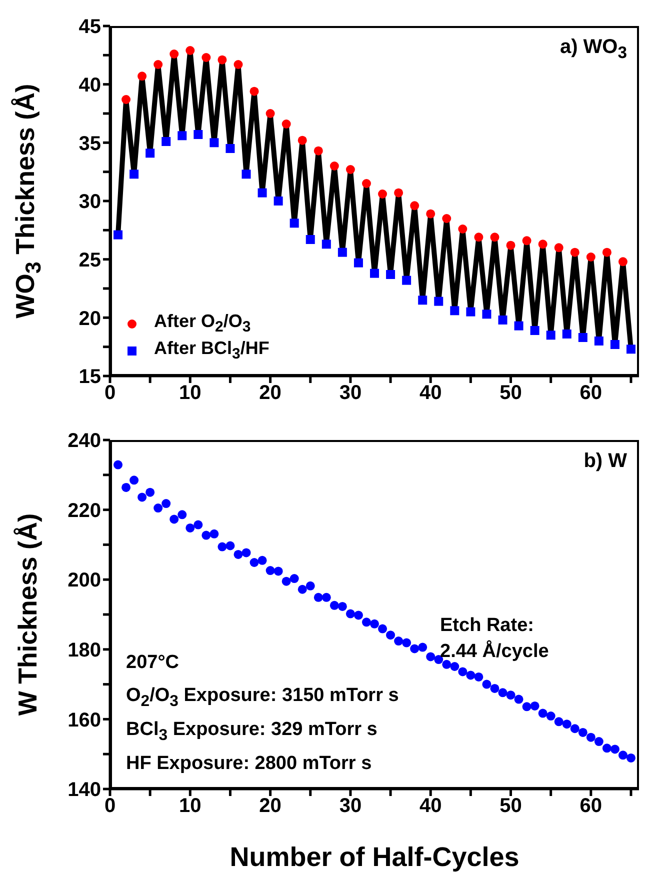 The image size is (645, 877). Describe the element at coordinates (84, 511) in the screenshot. I see `y-tick-label: 220` at that location.